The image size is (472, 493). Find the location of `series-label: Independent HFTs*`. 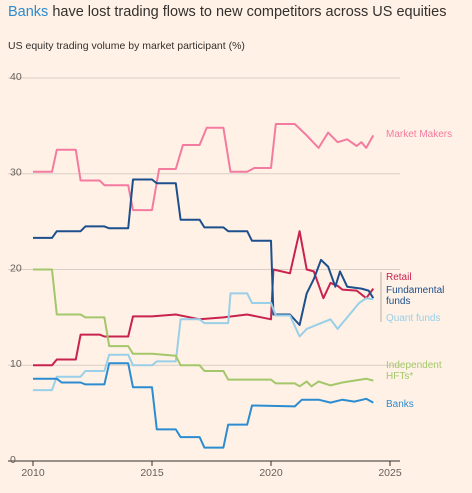

series-label: Independent HFTs* is located at coordinates (414, 371).